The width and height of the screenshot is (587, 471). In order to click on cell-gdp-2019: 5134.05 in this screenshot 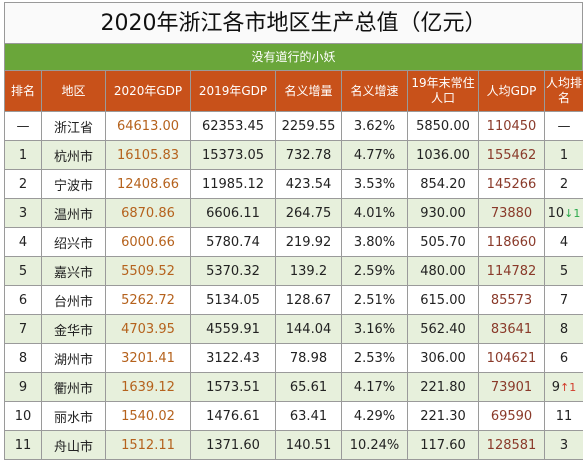, I will do `click(233, 300)`.